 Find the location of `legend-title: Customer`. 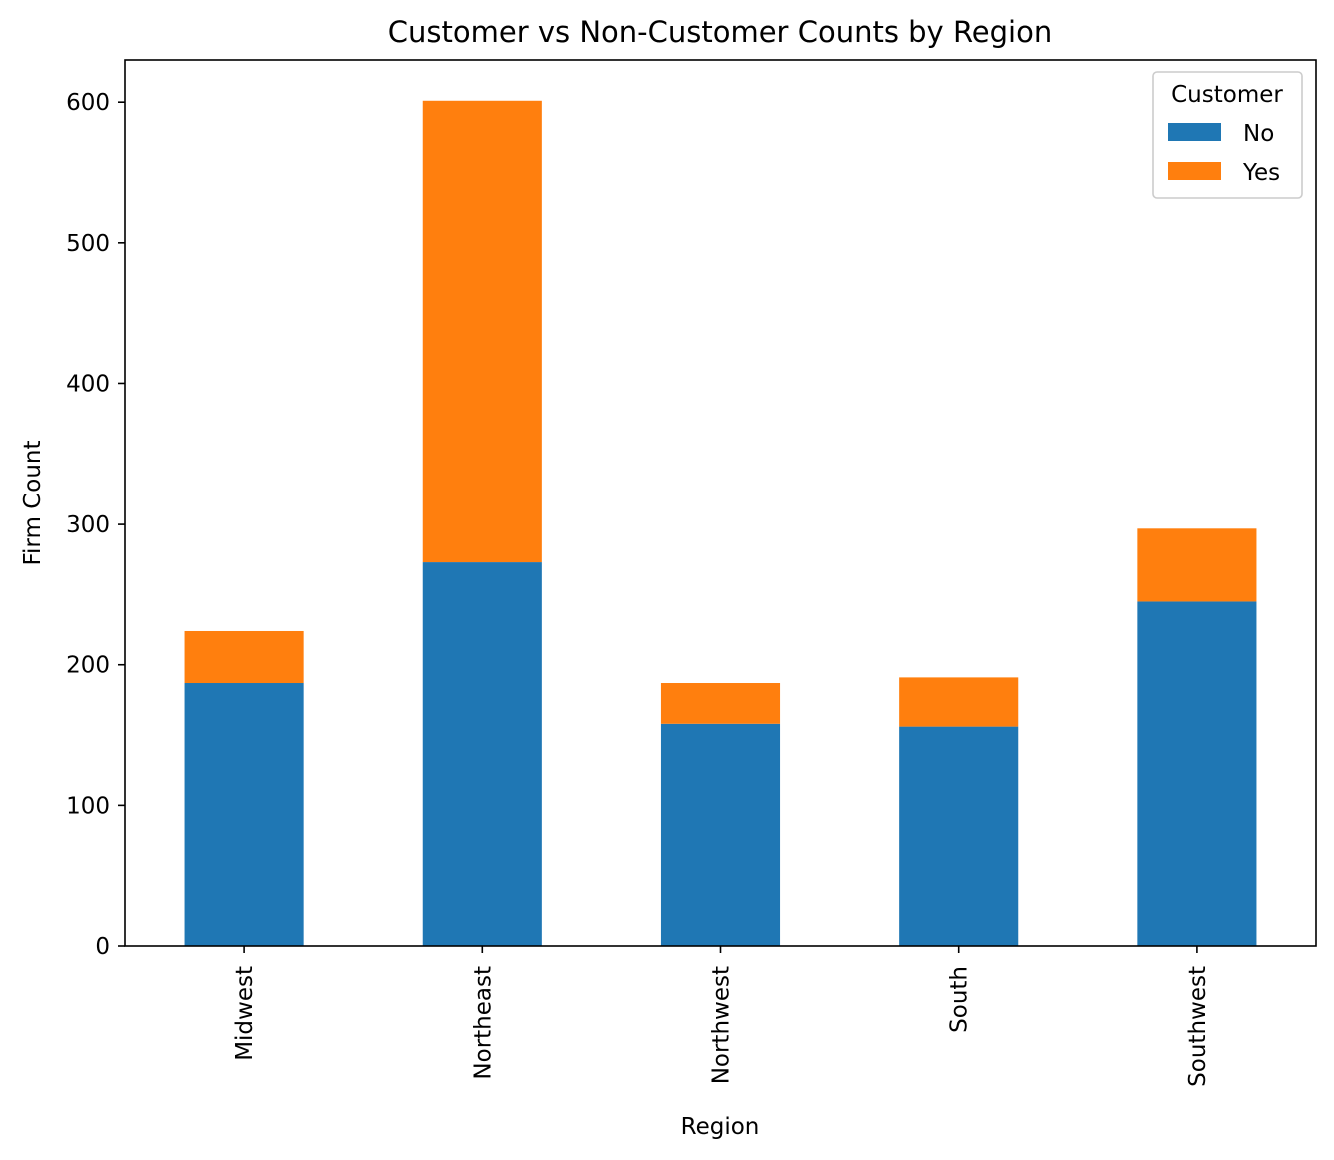

legend-title: Customer is located at coordinates (1227, 95).